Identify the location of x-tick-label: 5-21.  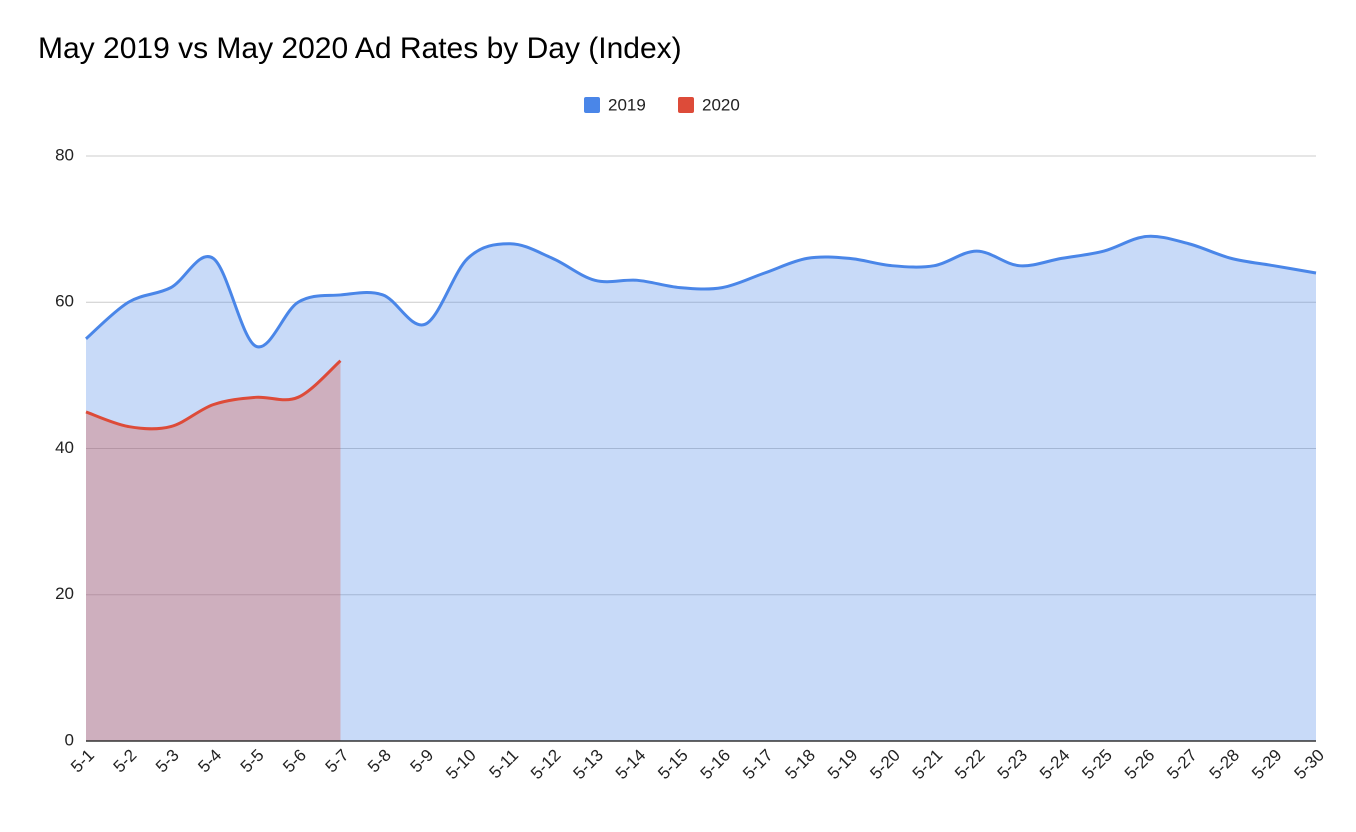
(927, 764).